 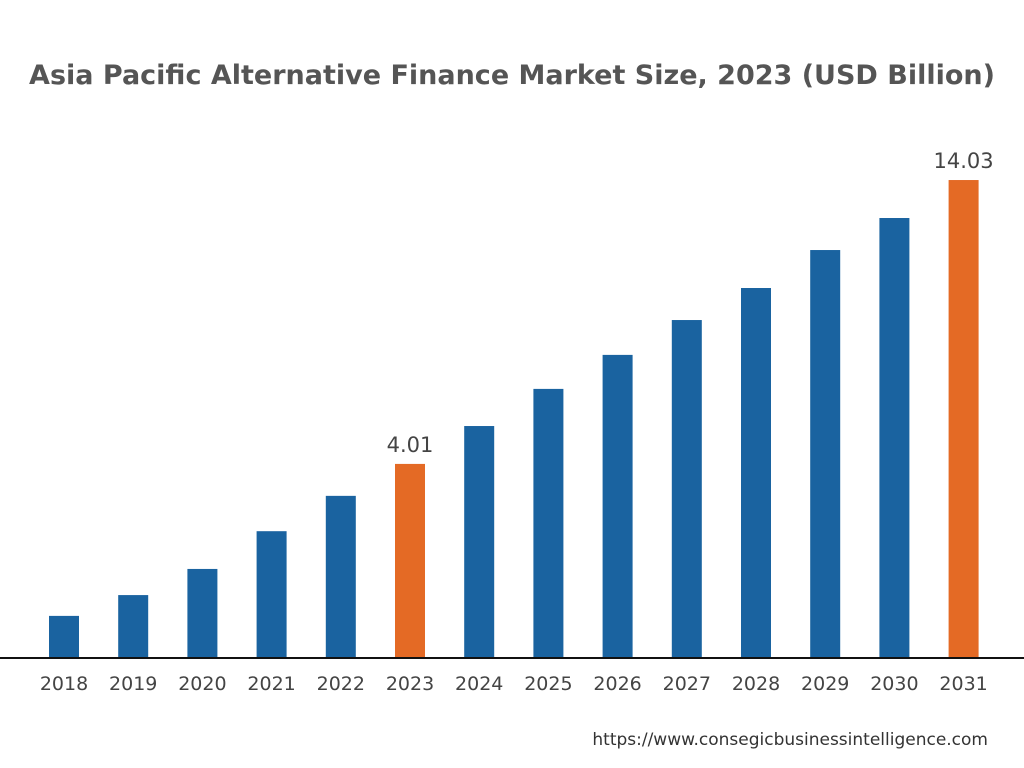 What do you see at coordinates (687, 684) in the screenshot?
I see `x-tick-label: 2027` at bounding box center [687, 684].